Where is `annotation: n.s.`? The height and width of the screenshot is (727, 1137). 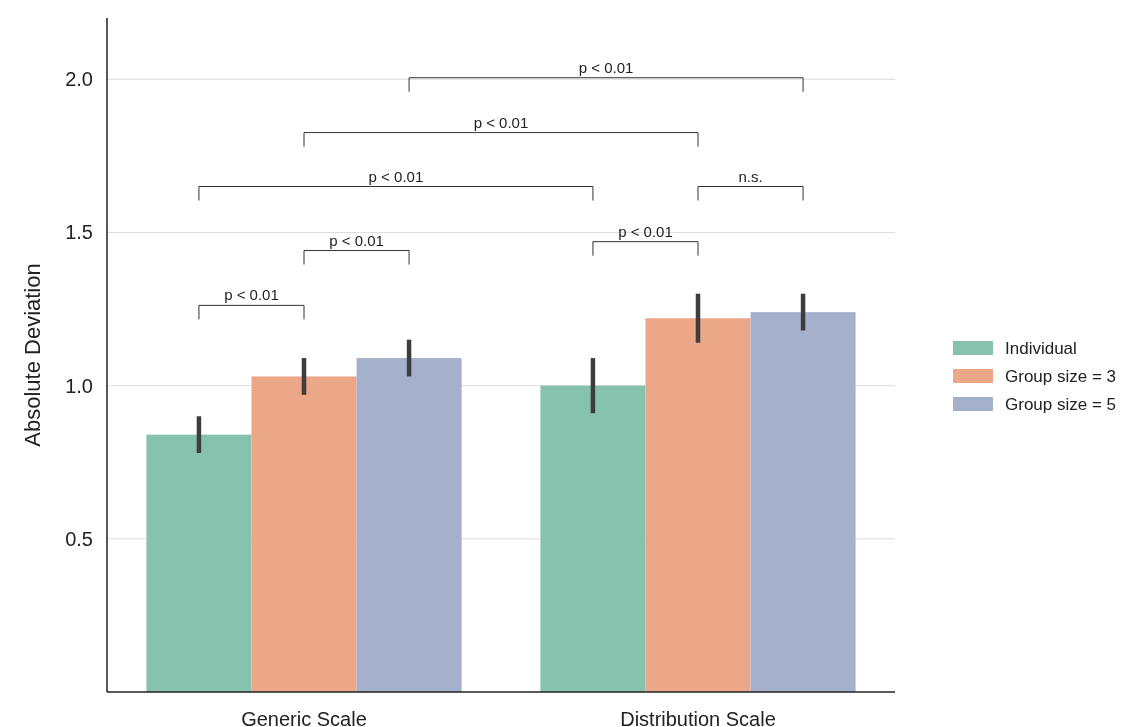
annotation: n.s. is located at coordinates (750, 176).